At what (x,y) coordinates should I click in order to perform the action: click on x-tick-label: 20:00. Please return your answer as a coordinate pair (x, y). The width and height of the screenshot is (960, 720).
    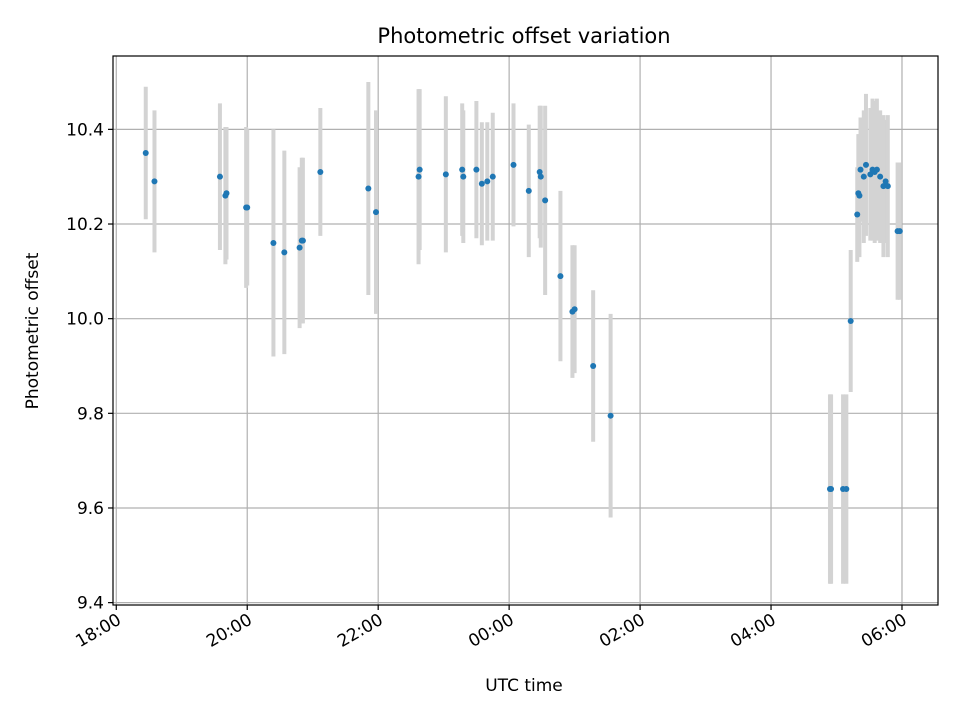
    Looking at the image, I should click on (229, 631).